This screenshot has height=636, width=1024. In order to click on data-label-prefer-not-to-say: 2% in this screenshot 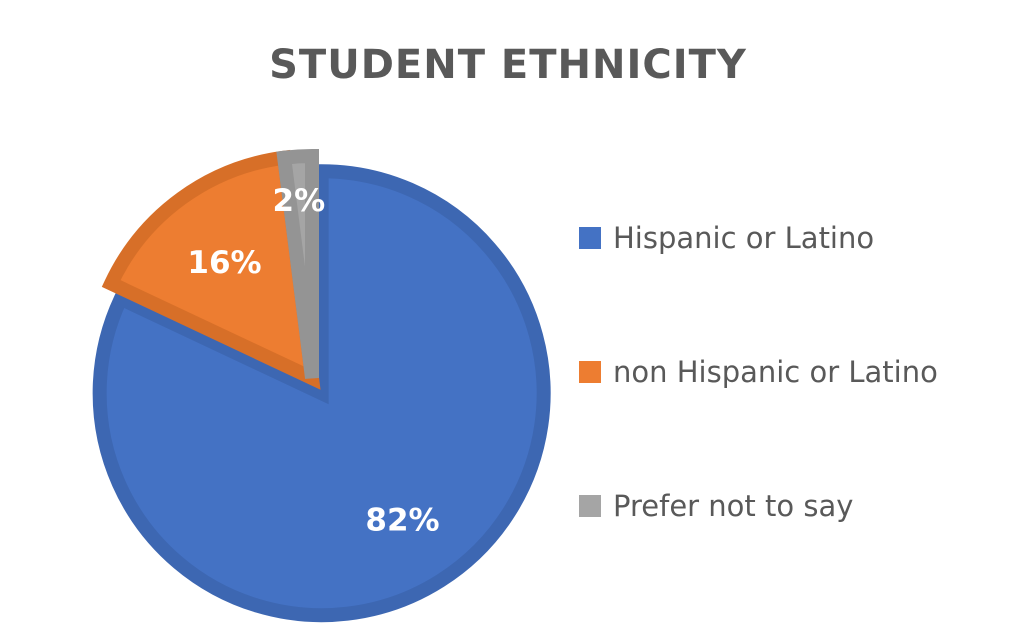, I will do `click(299, 201)`.